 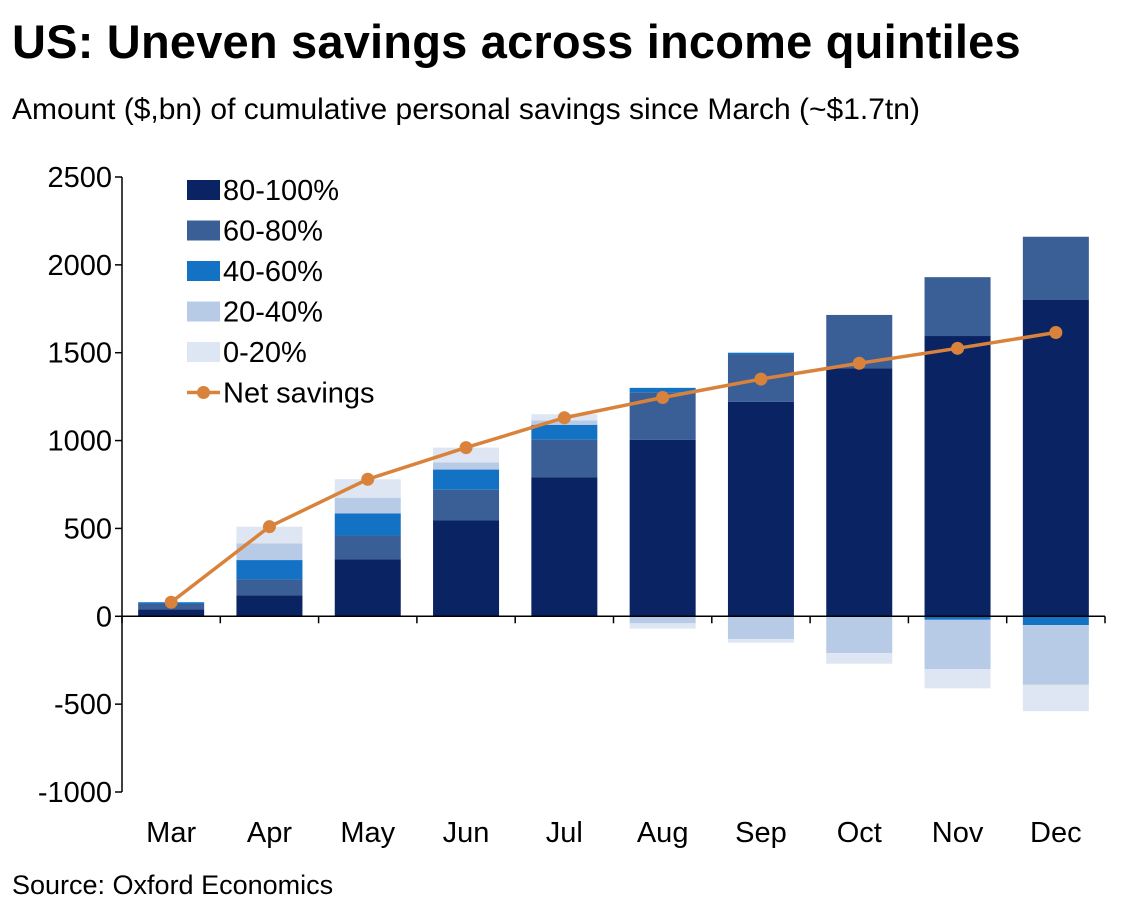 What do you see at coordinates (367, 833) in the screenshot?
I see `x-tick-label: May` at bounding box center [367, 833].